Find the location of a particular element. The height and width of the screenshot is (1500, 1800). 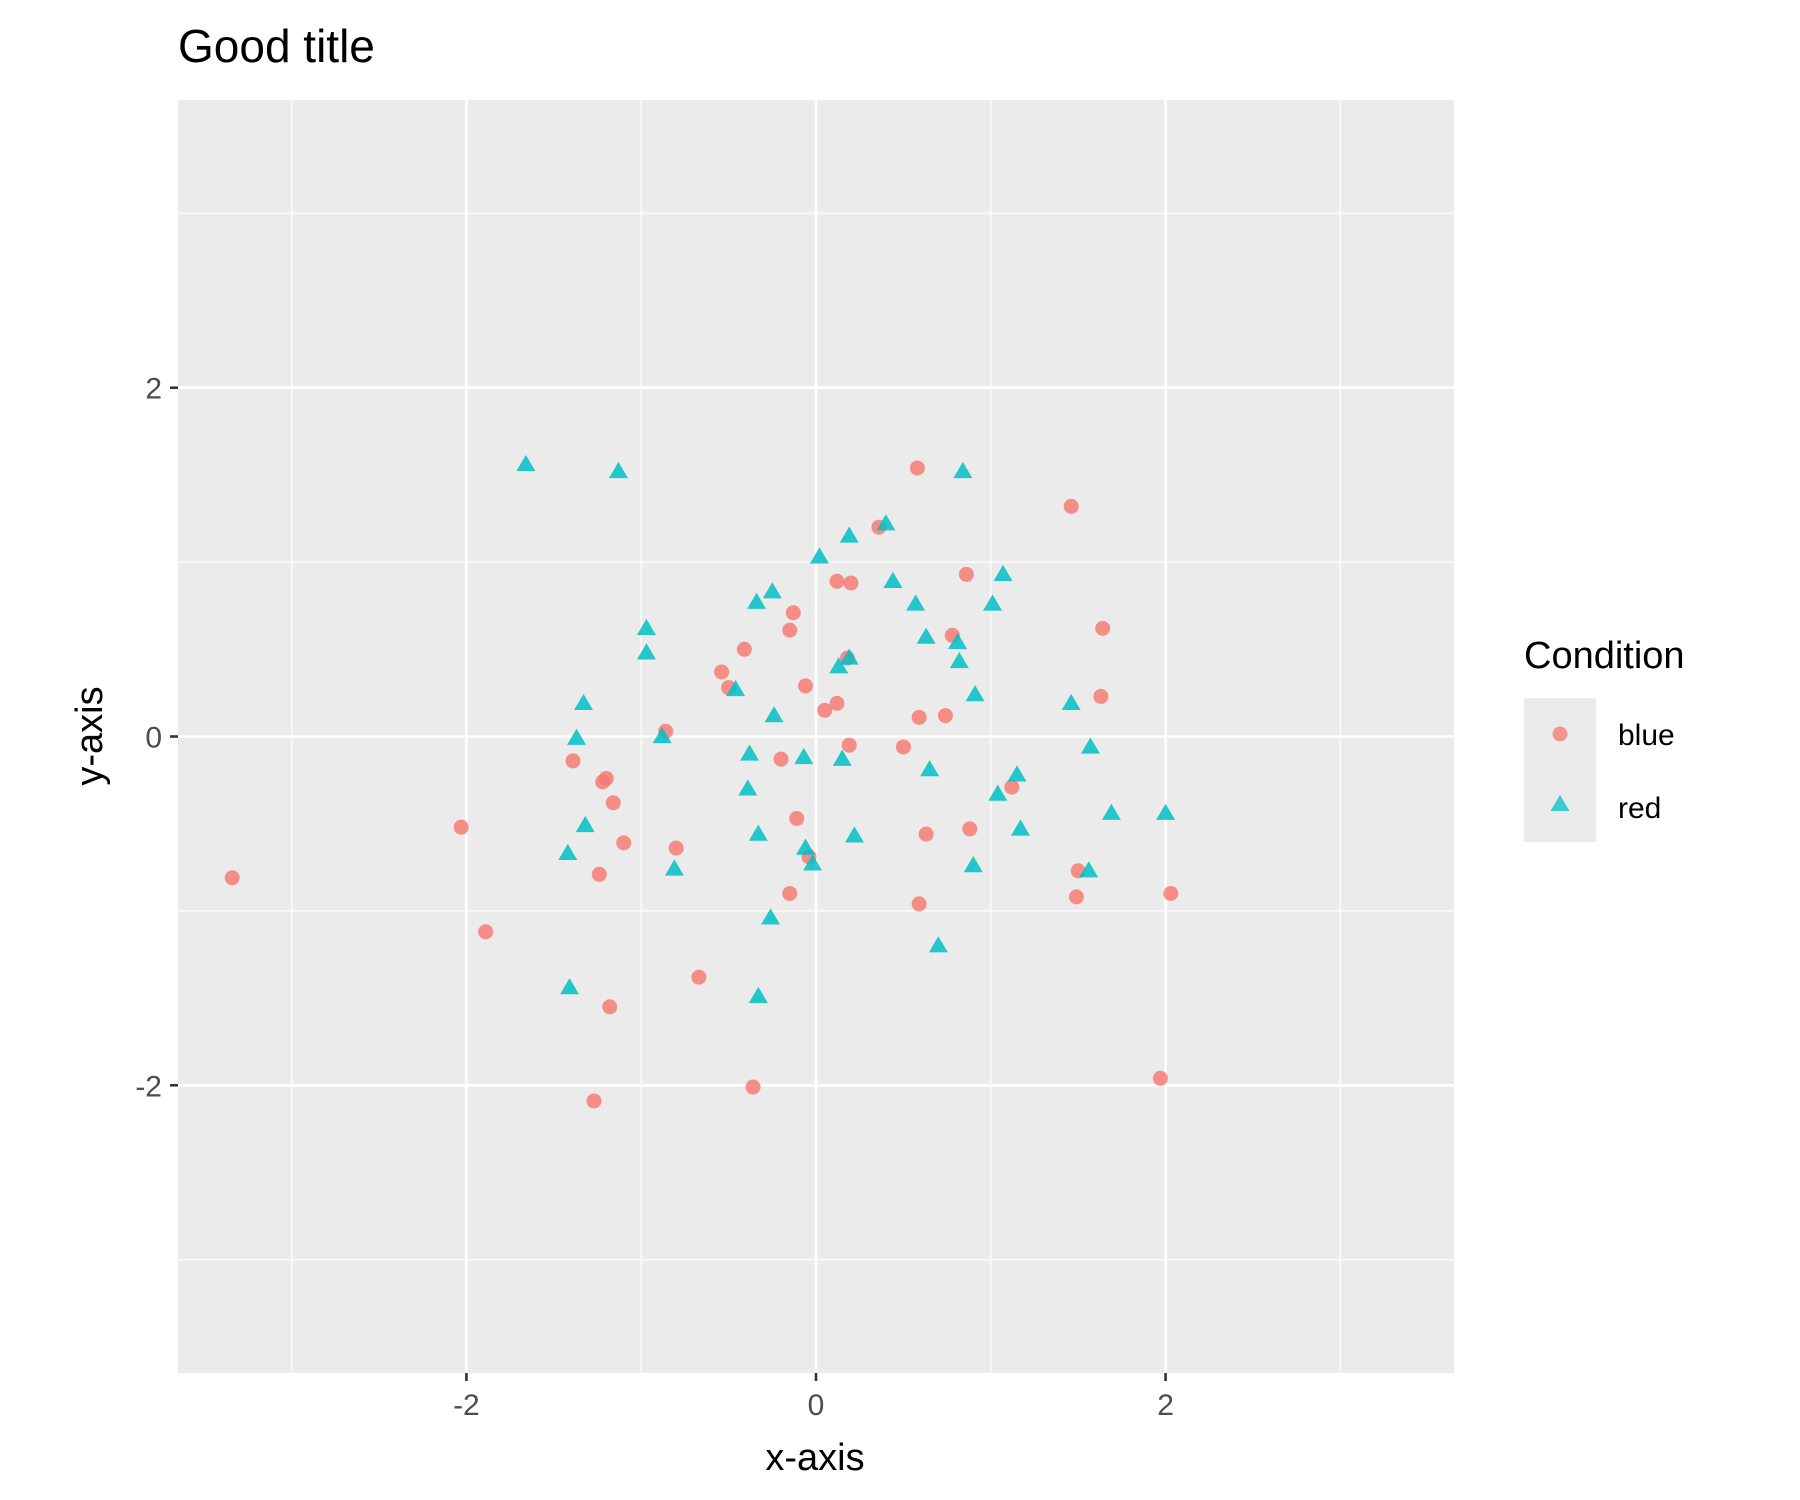

y-tick-label: 2 is located at coordinates (153, 389).